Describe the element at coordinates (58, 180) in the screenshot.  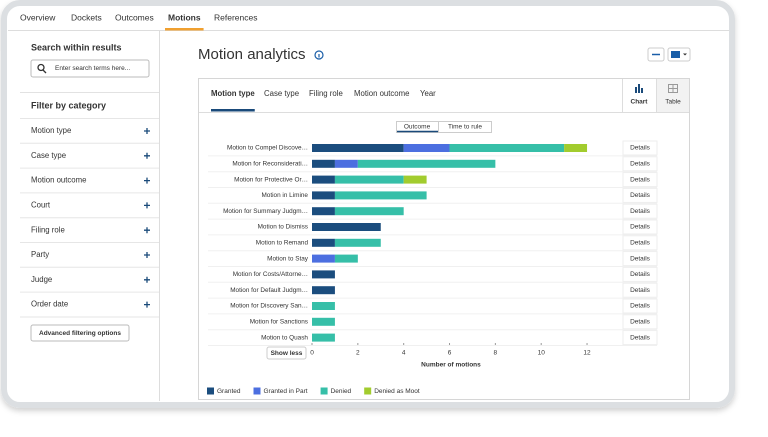
I see `filter-item: Motion outcome` at that location.